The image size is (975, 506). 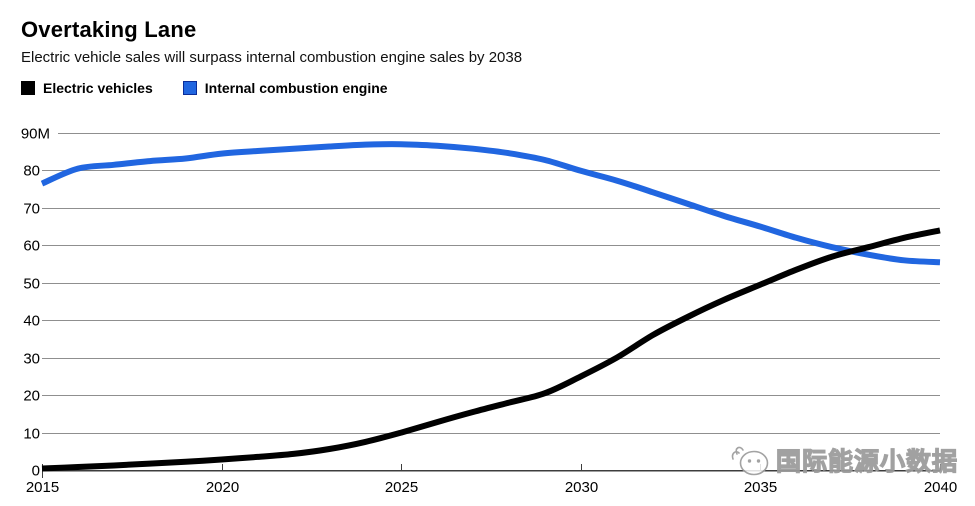 I want to click on legend-item-electric-vehicles: Electric vehicles, so click(x=87, y=88).